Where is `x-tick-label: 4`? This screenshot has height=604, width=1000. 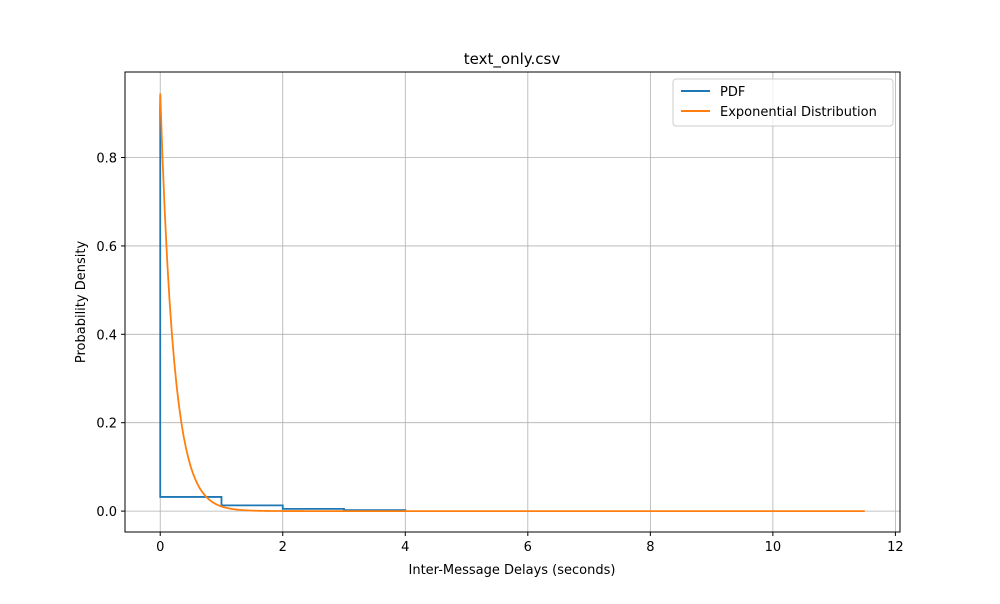
x-tick-label: 4 is located at coordinates (405, 547).